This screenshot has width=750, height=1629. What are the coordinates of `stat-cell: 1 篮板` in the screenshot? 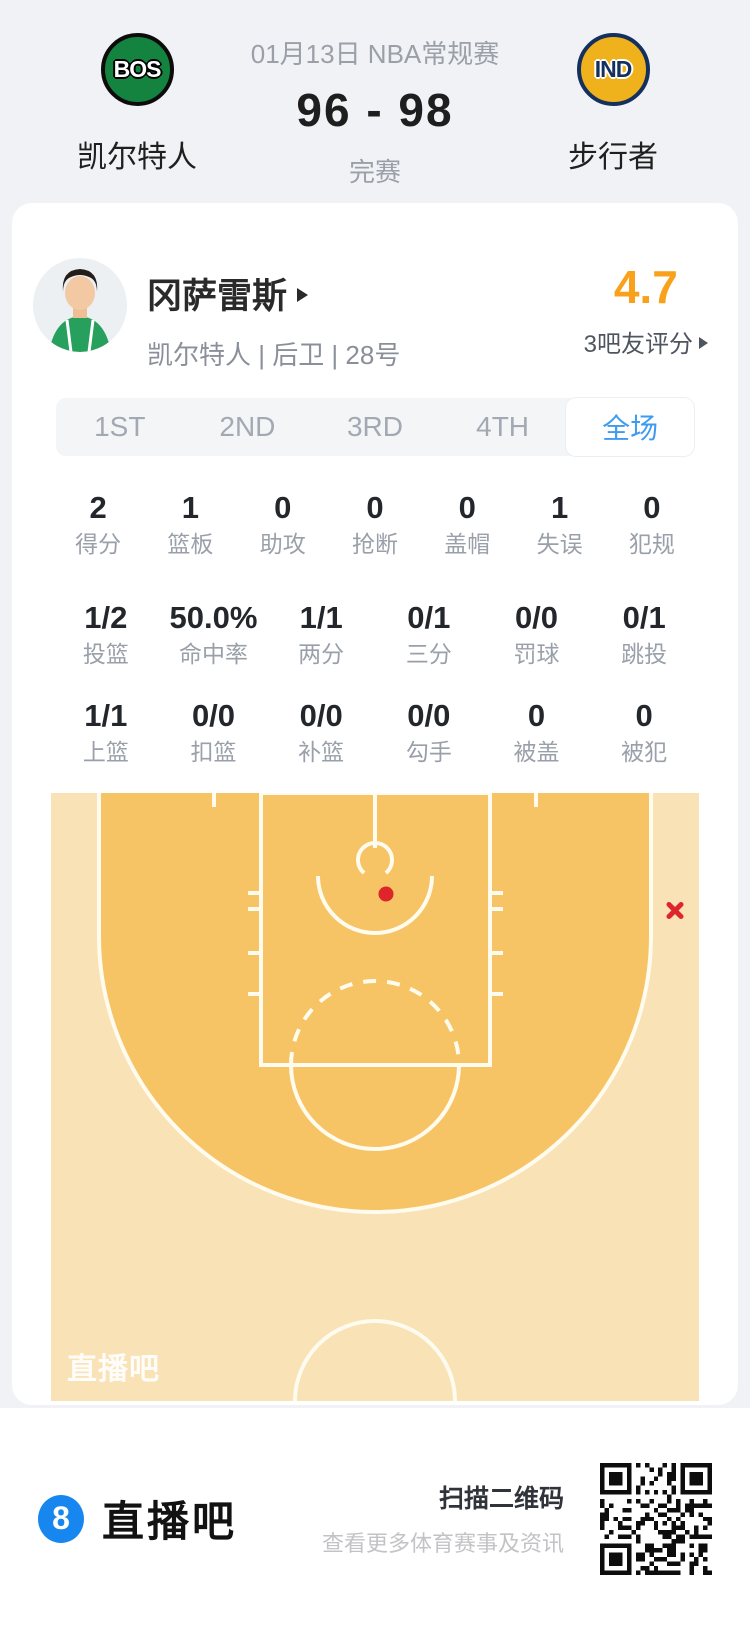 It's located at (190, 524).